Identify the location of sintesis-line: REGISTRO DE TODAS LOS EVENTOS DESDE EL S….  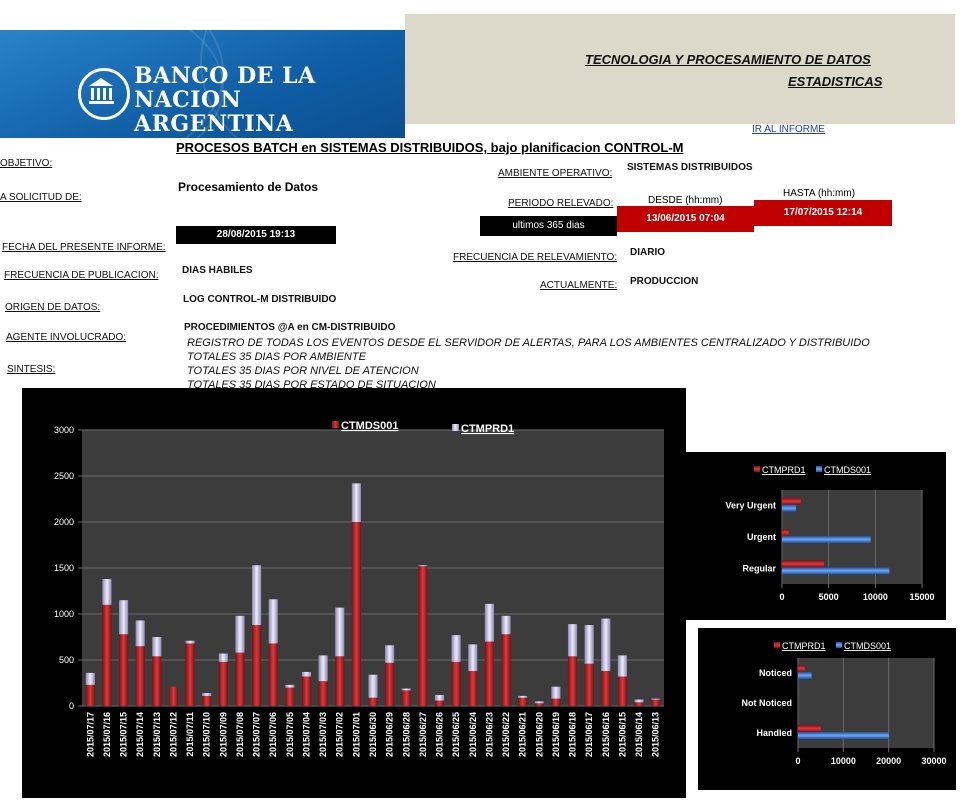
(528, 343).